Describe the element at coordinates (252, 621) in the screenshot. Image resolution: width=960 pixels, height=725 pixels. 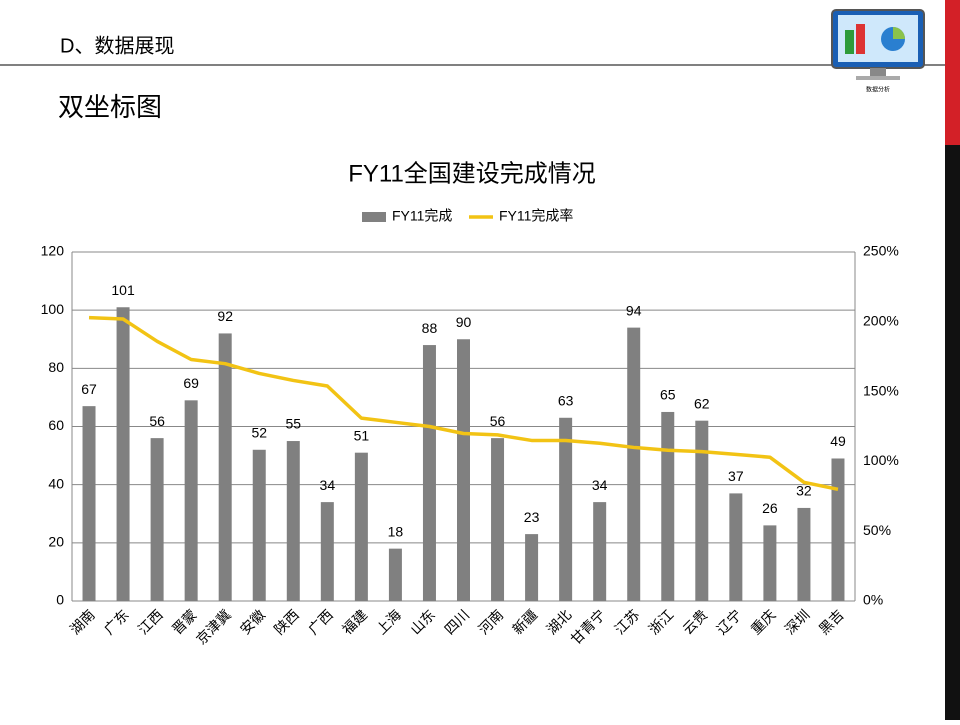
I see `x-tick-label: 安徽` at that location.